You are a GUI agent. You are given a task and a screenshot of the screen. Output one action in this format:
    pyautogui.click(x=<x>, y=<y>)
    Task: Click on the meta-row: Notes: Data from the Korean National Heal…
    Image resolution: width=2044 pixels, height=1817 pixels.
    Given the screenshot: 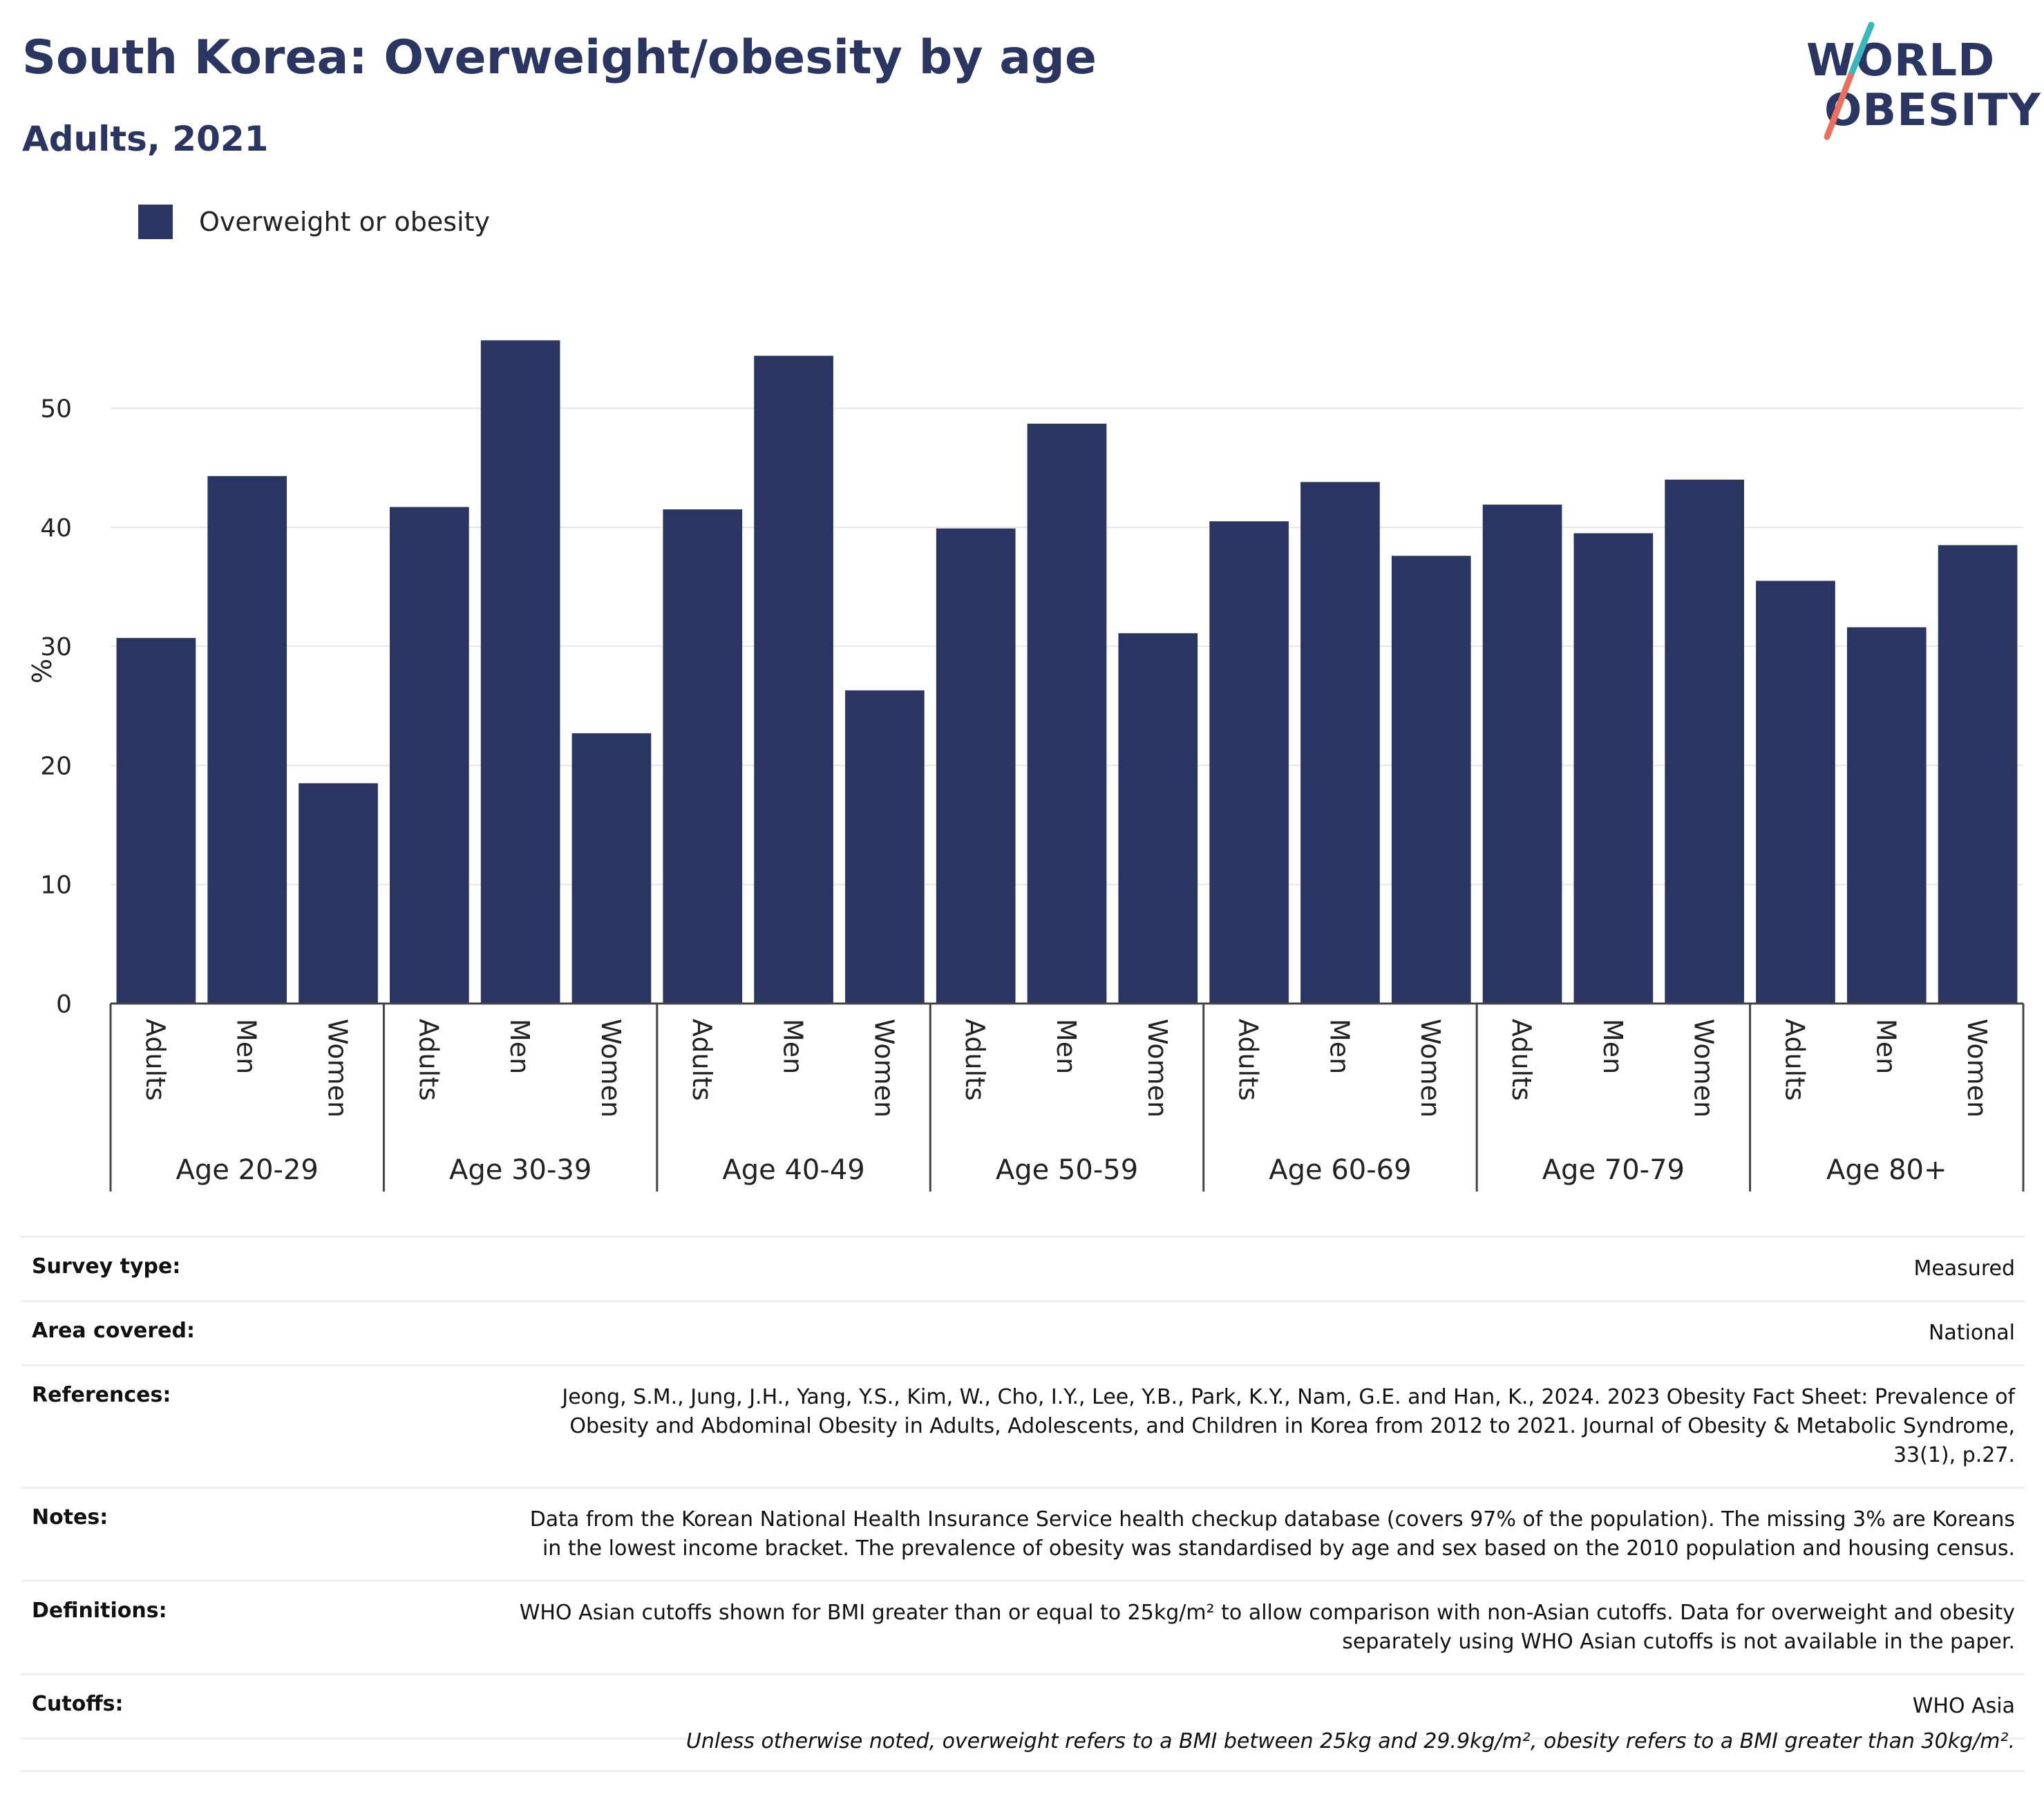 What is the action you would take?
    pyautogui.click(x=1023, y=1535)
    